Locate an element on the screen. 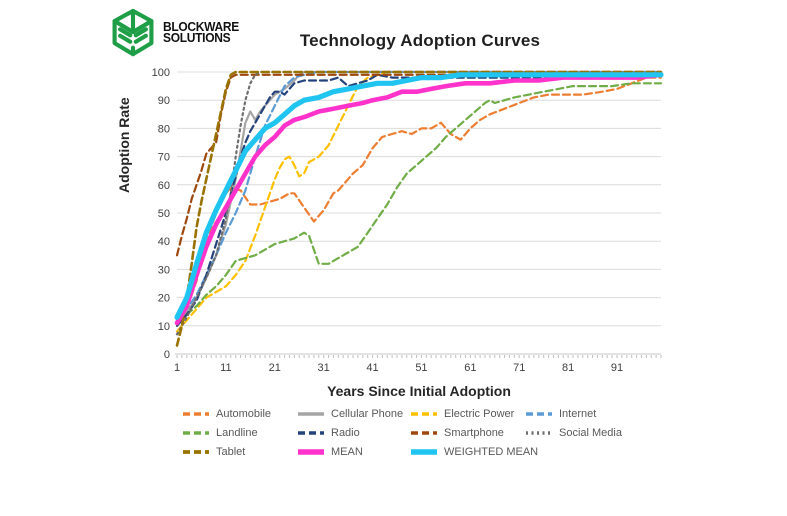 This screenshot has width=787, height=516. x-tick-label: 61 is located at coordinates (470, 368).